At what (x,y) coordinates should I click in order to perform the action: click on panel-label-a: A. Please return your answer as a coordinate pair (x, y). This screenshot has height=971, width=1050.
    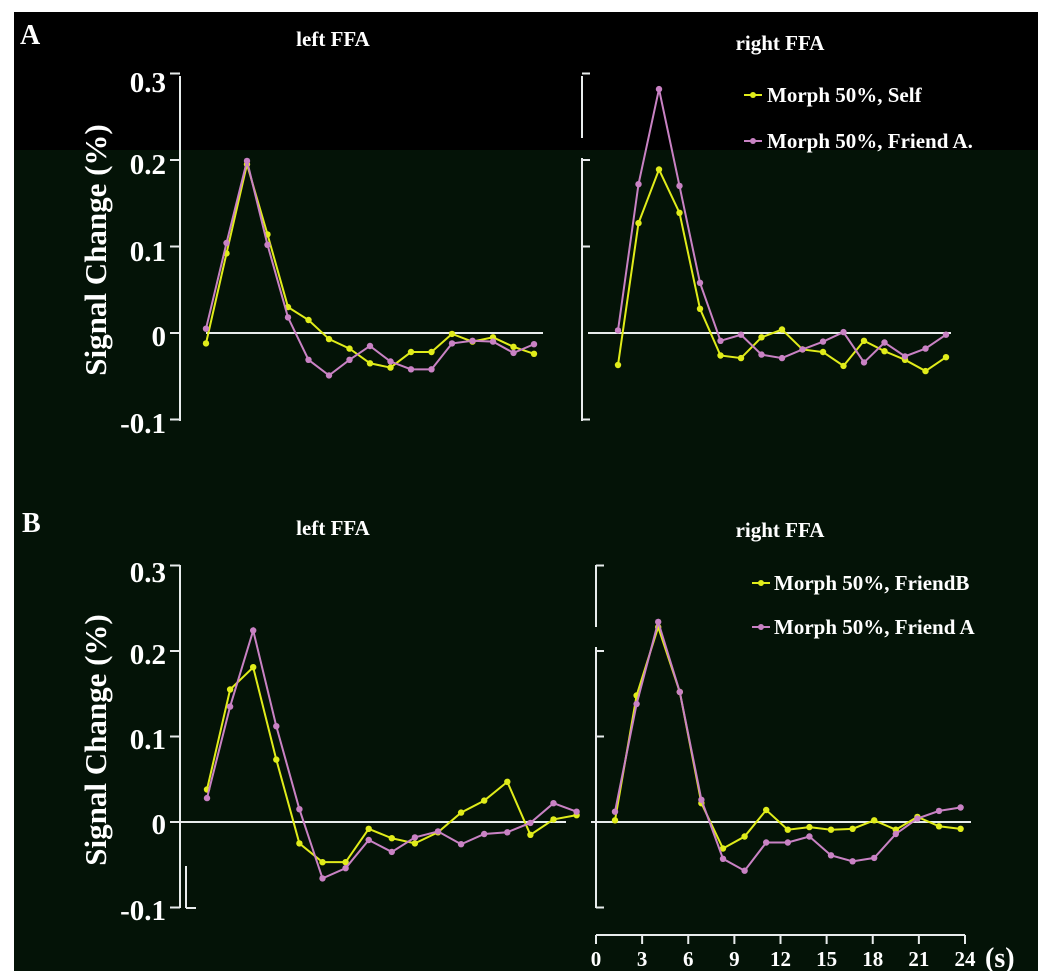
    Looking at the image, I should click on (30, 35).